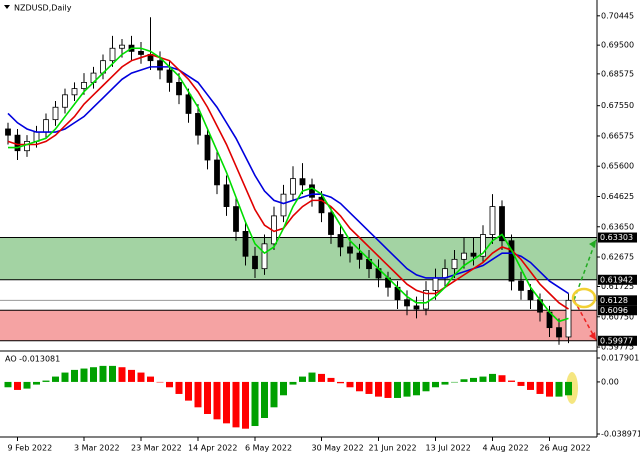 The image size is (640, 457). What do you see at coordinates (617, 196) in the screenshot?
I see `y-tick-label: 0.64625` at bounding box center [617, 196].